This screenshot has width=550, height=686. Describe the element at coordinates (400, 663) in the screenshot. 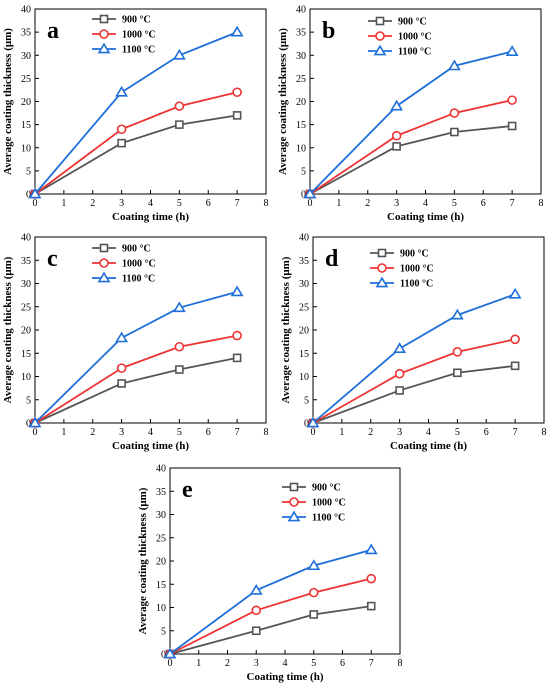

I see `x-tick-label: 8` at that location.